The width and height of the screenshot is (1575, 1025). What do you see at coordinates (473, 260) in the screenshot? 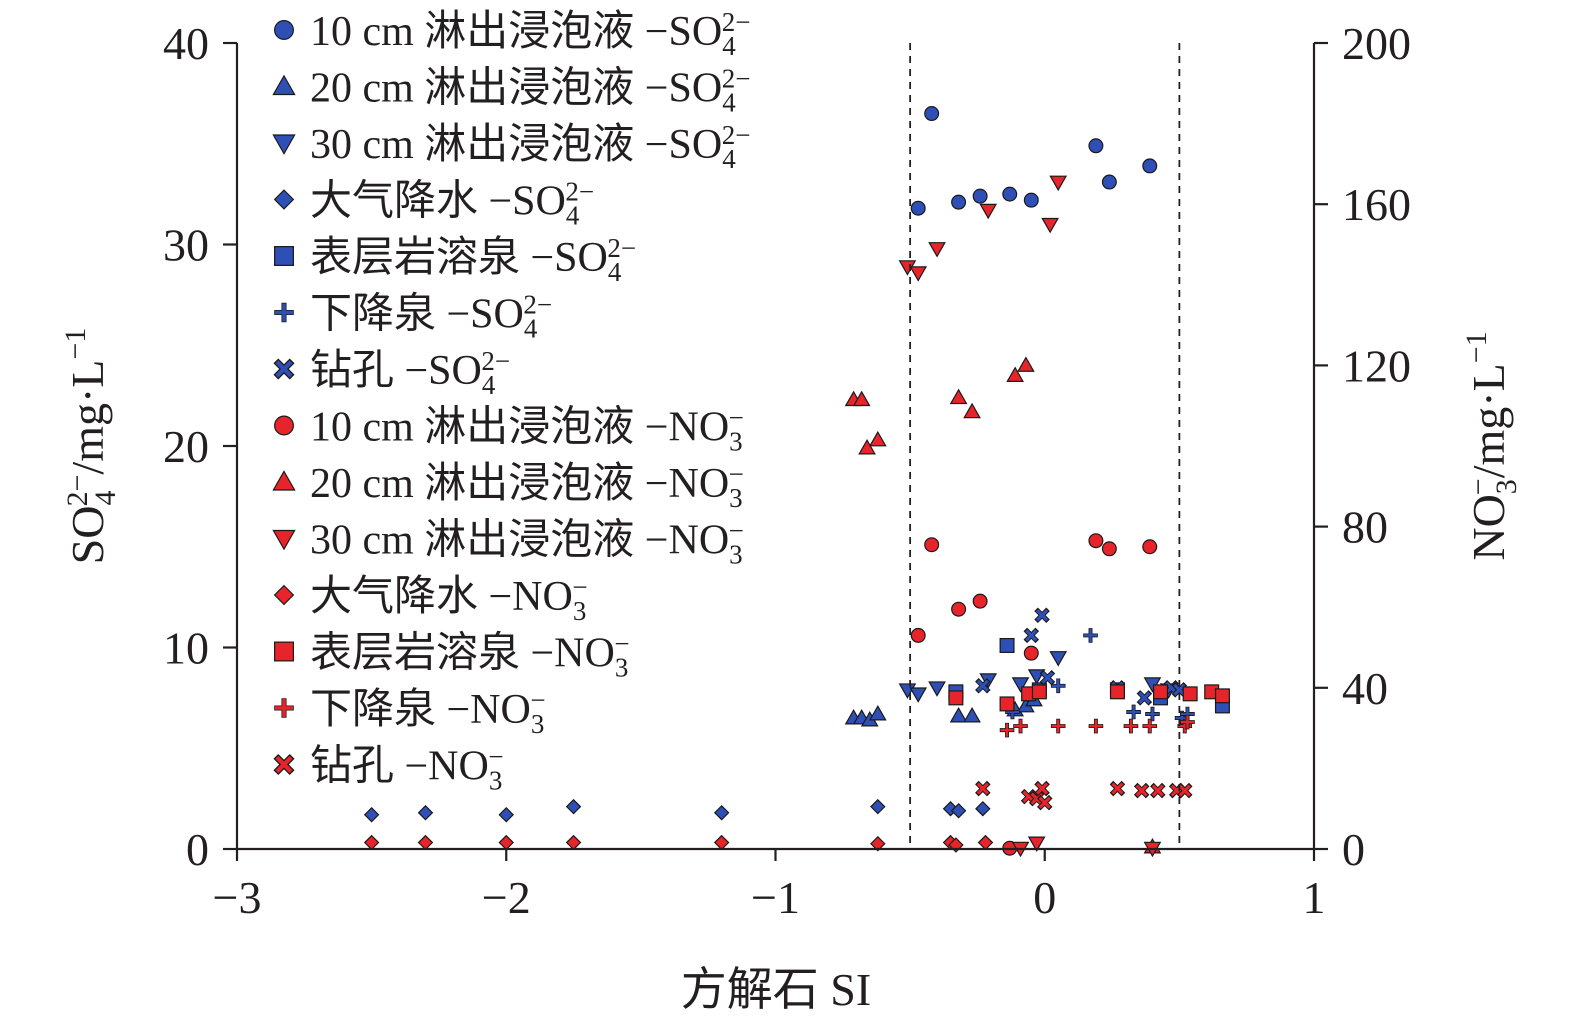
I see `legend-label: 表层岩溶泉 −SO42−` at bounding box center [473, 260].